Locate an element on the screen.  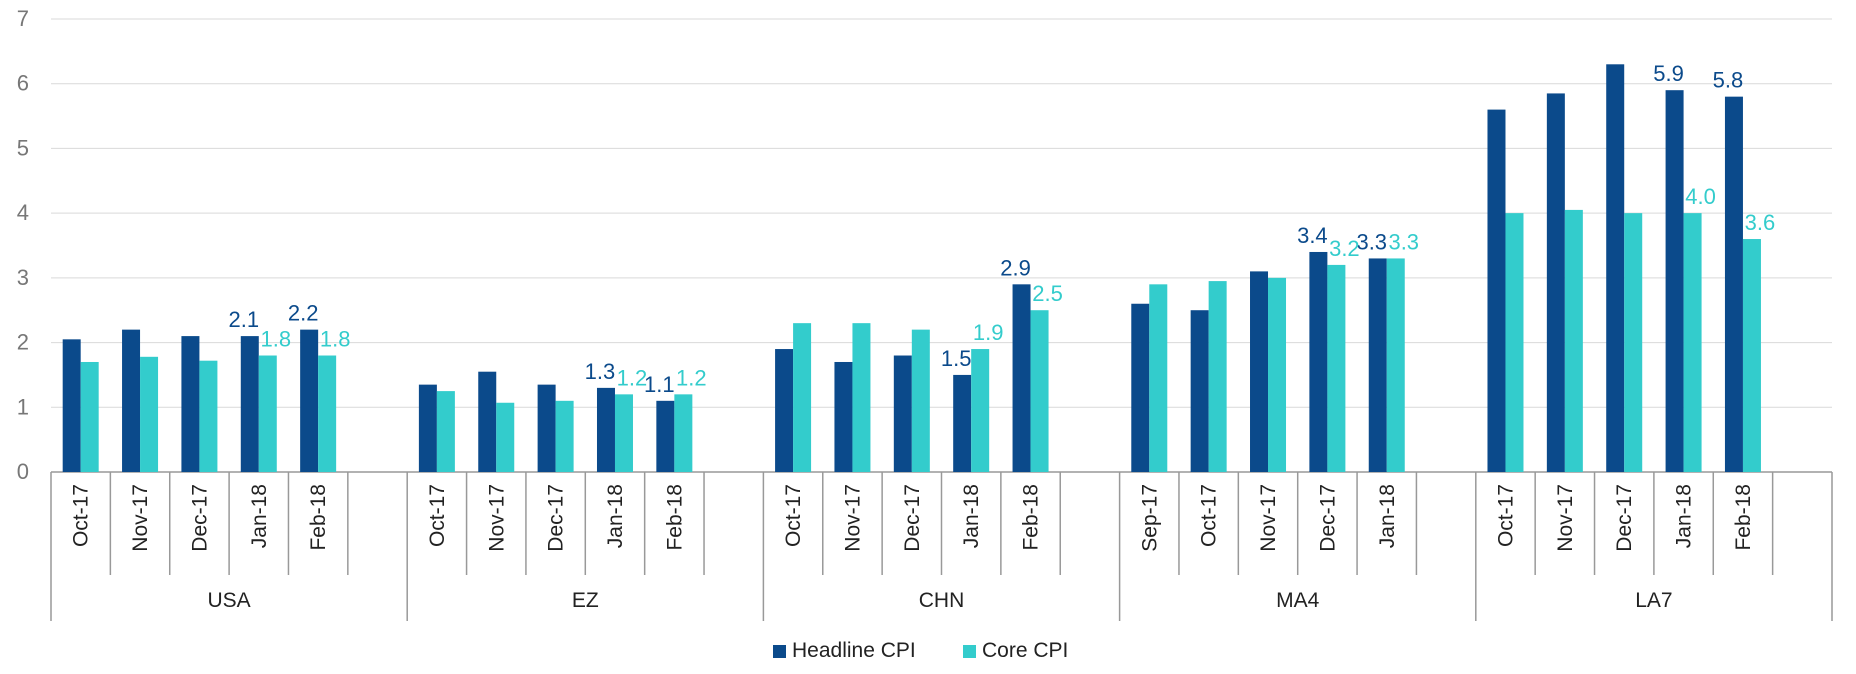
data-label: 1.3 is located at coordinates (600, 371).